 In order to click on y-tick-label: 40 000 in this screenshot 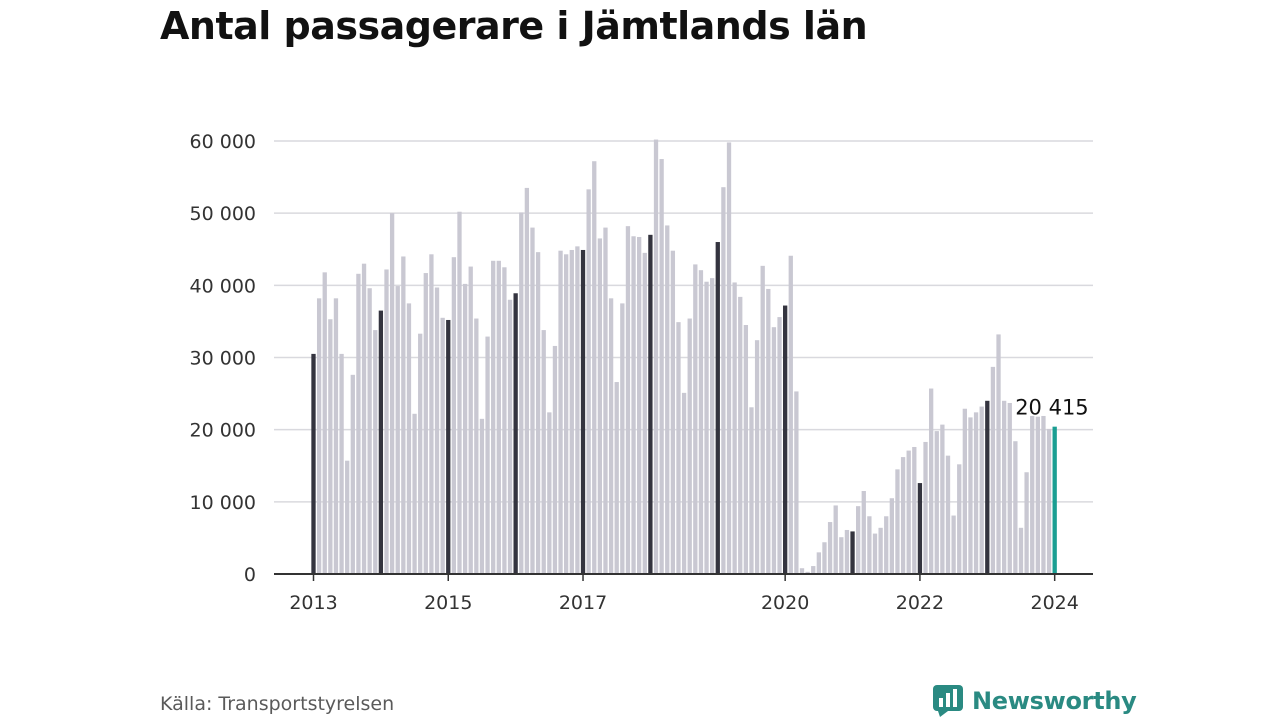, I will do `click(223, 286)`.